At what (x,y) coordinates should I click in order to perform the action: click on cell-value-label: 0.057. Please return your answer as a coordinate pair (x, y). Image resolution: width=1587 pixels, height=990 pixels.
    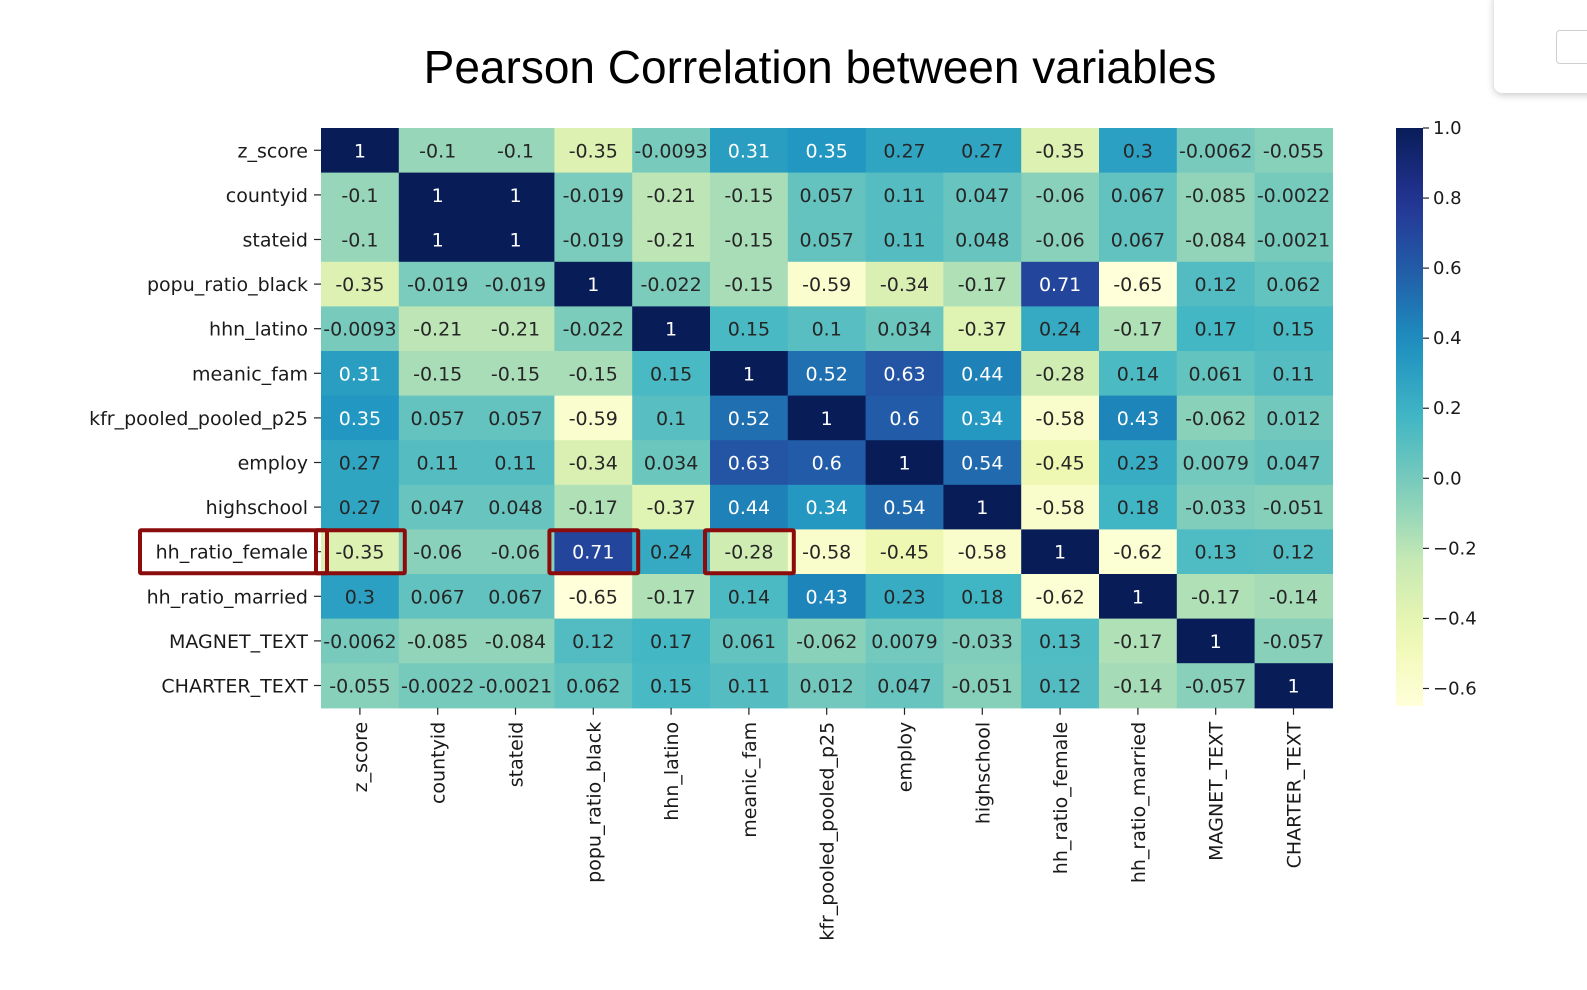
    Looking at the image, I should click on (826, 241).